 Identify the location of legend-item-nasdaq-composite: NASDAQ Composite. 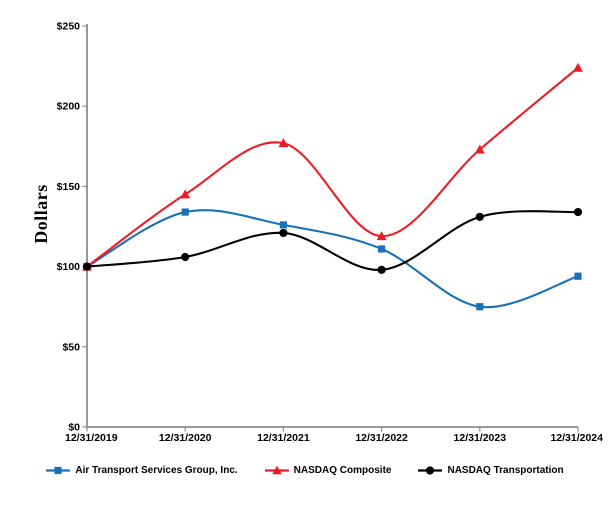
(328, 470).